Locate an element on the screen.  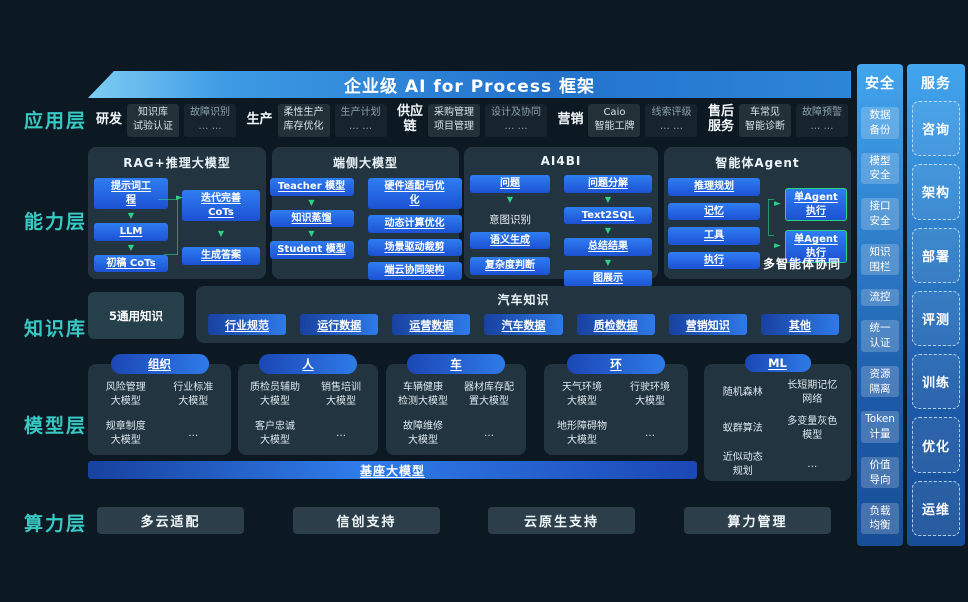
service-box-evaluation: 评测 is located at coordinates (936, 318).